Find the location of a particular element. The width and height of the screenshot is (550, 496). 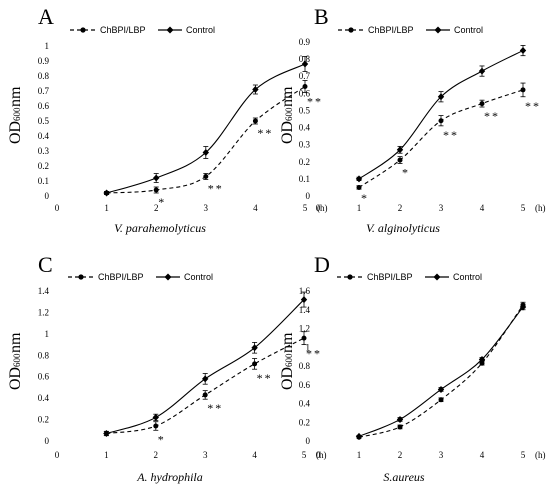

y-tick-label: 0.9 is located at coordinates (44, 61).